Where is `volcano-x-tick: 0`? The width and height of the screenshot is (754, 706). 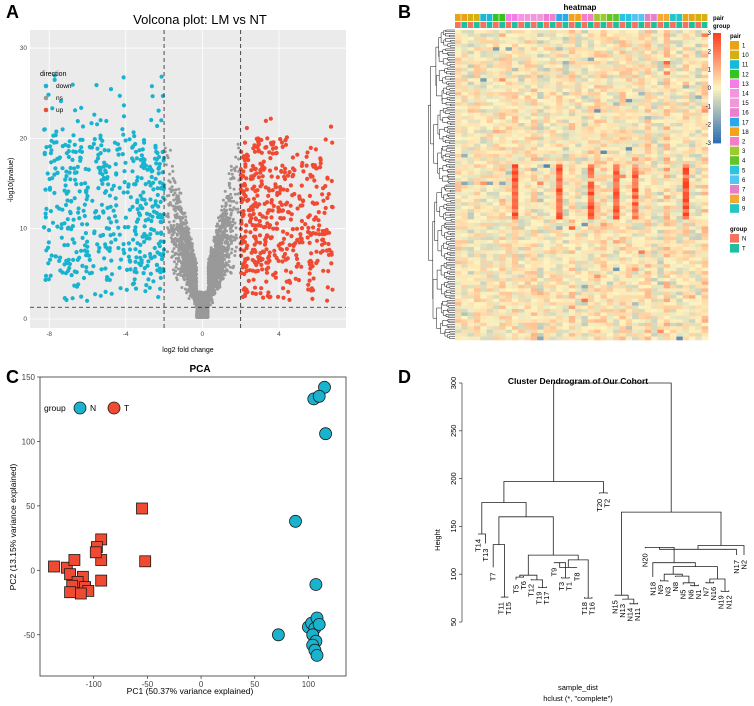
volcano-x-tick: 0 is located at coordinates (203, 334).